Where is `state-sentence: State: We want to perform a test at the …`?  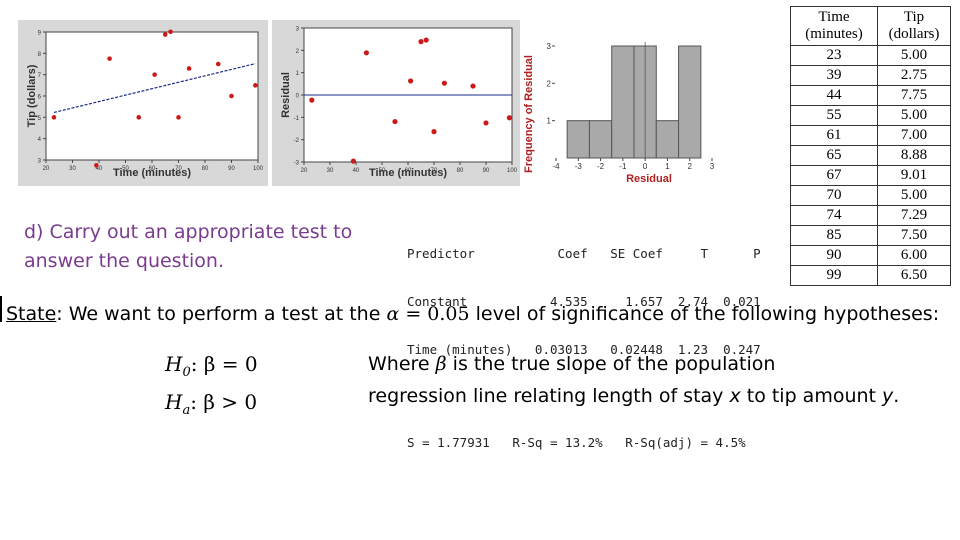 state-sentence: State: We want to perform a test at the … is located at coordinates (473, 314).